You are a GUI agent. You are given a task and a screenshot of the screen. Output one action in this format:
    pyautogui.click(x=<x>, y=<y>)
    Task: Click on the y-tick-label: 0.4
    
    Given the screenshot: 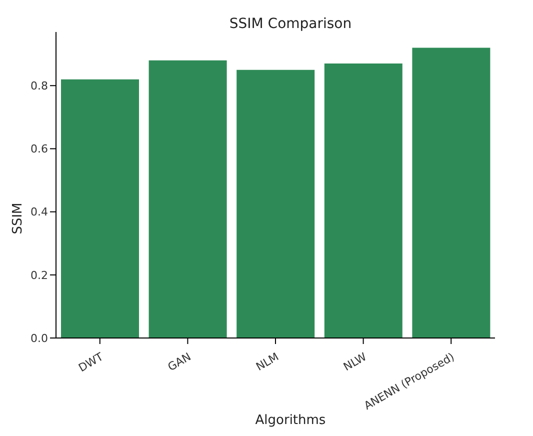 What is the action you would take?
    pyautogui.click(x=39, y=212)
    